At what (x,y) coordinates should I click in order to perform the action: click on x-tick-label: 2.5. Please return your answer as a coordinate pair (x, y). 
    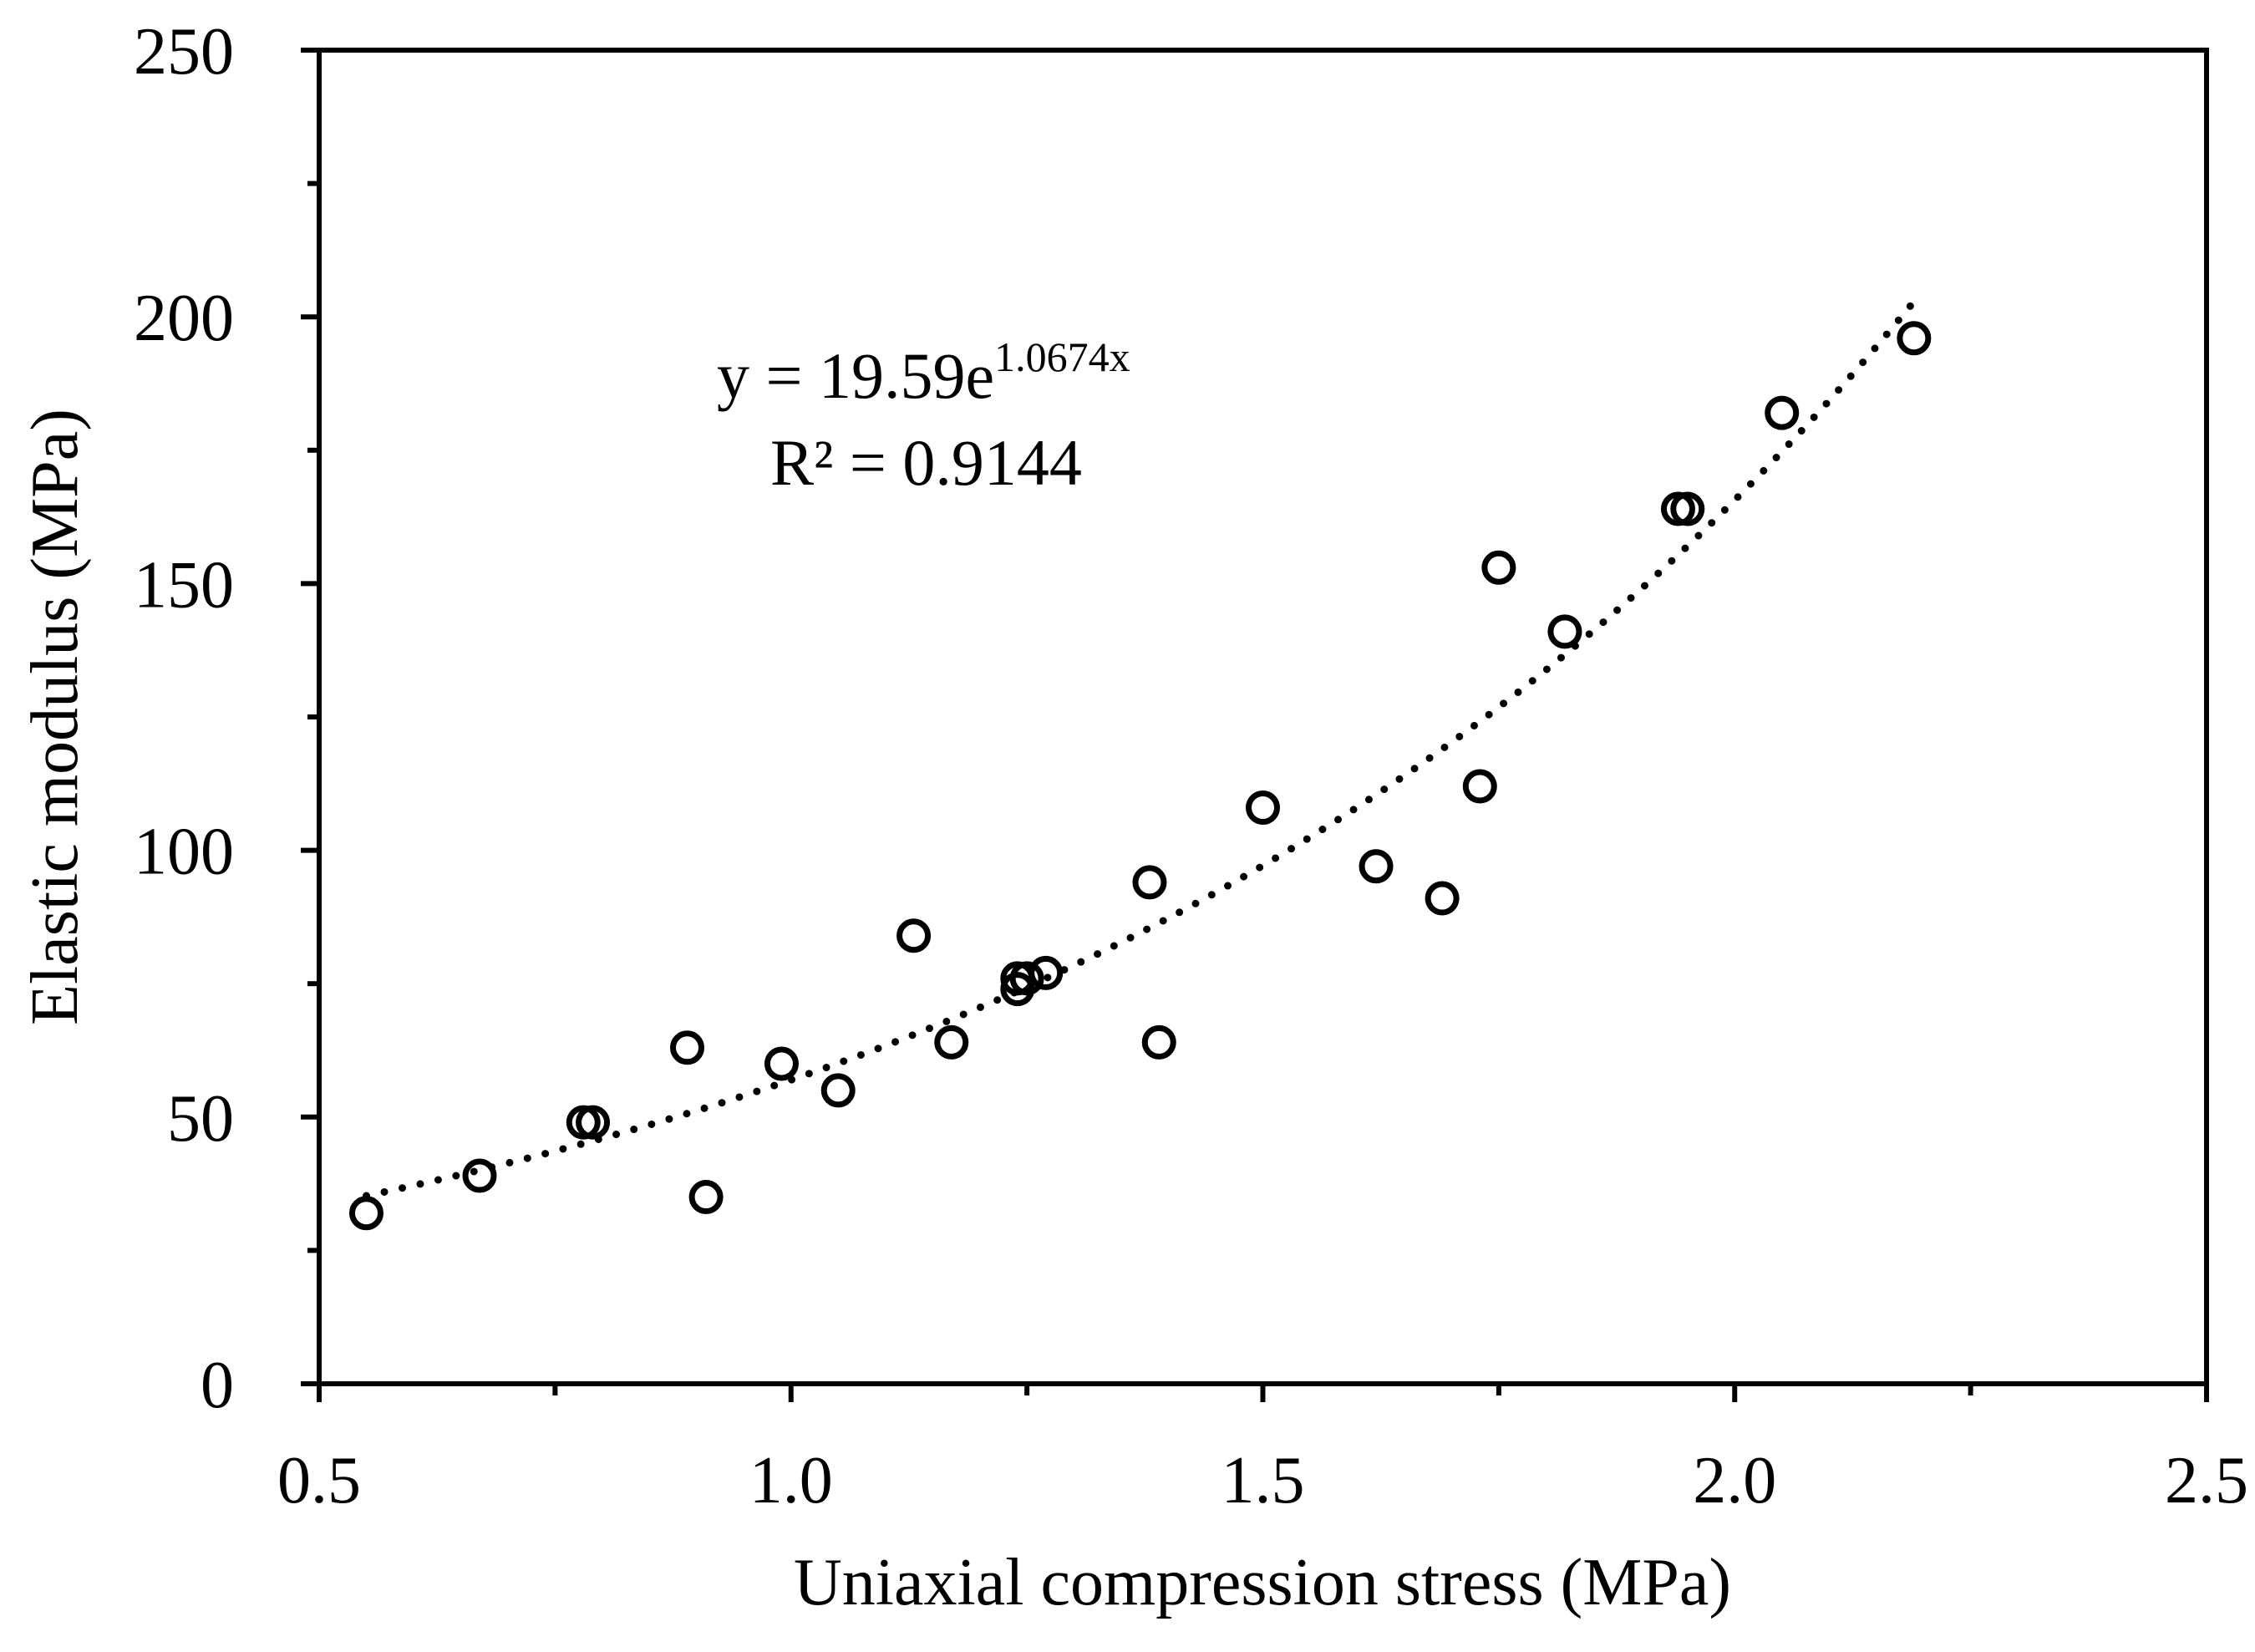
    Looking at the image, I should click on (2206, 1481).